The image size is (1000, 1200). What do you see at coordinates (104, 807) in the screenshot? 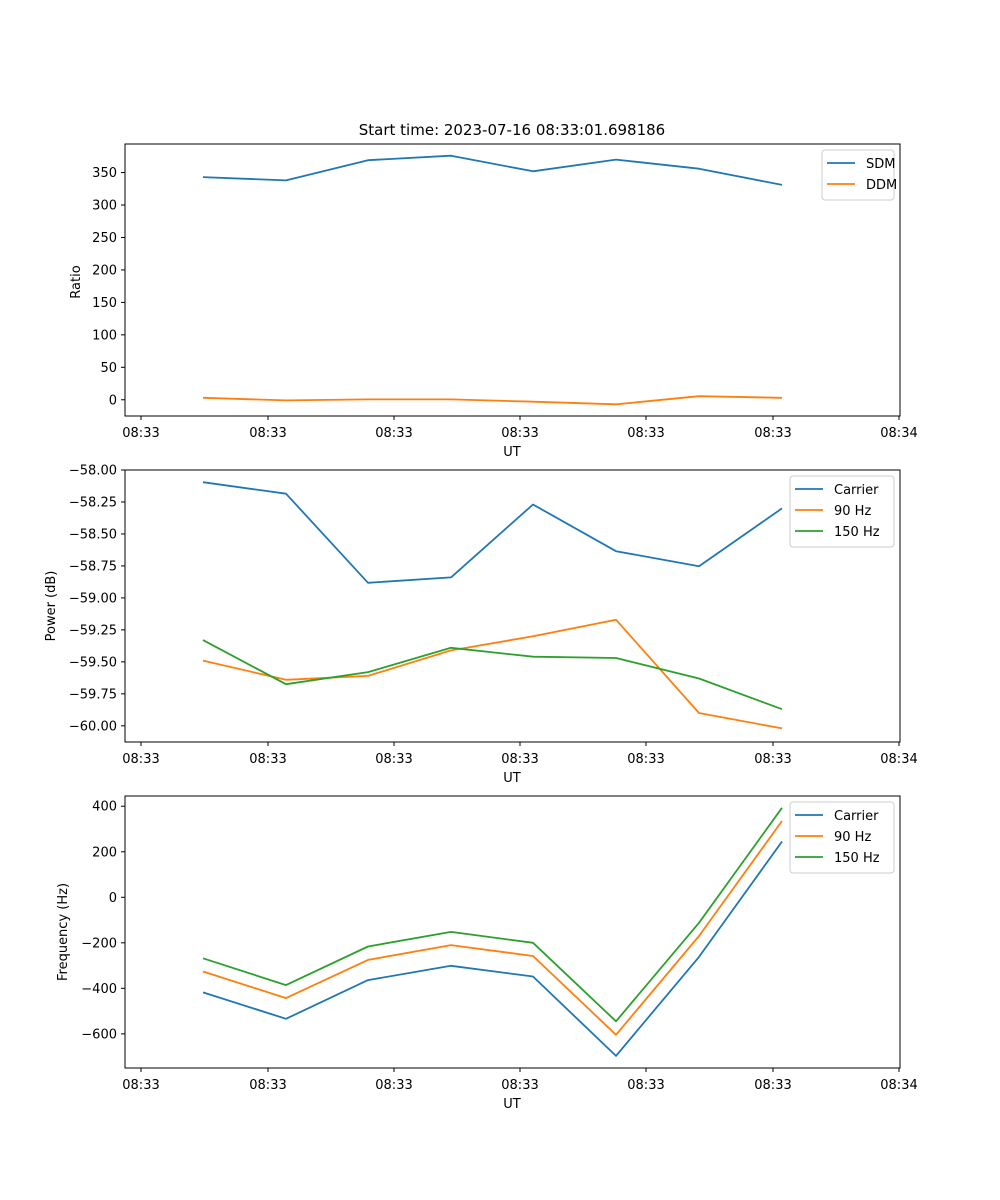
I see `y-tick-label: 400` at bounding box center [104, 807].